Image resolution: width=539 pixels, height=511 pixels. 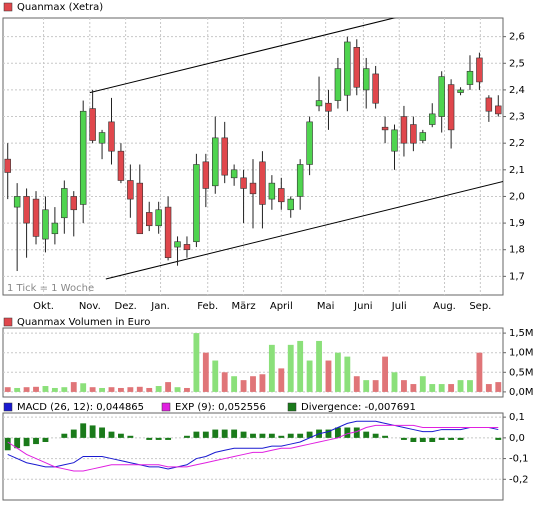 I want to click on x-tick-label: Aug., so click(x=444, y=306).